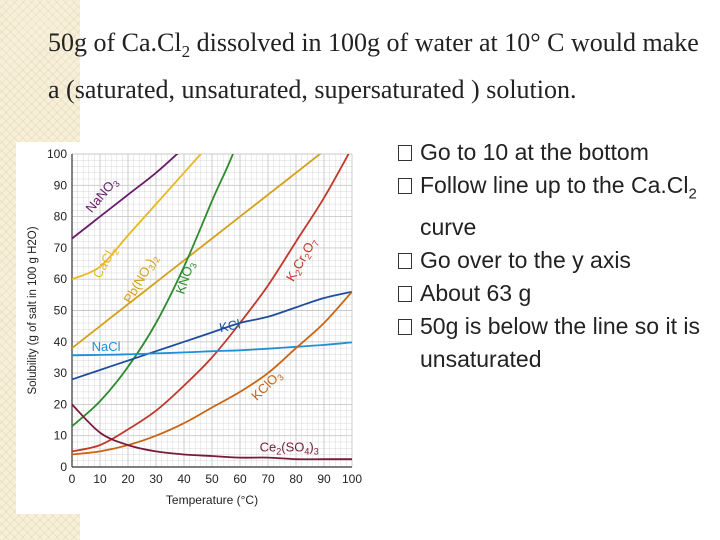 This screenshot has height=540, width=720. I want to click on y-tick-label: 30, so click(61, 373).